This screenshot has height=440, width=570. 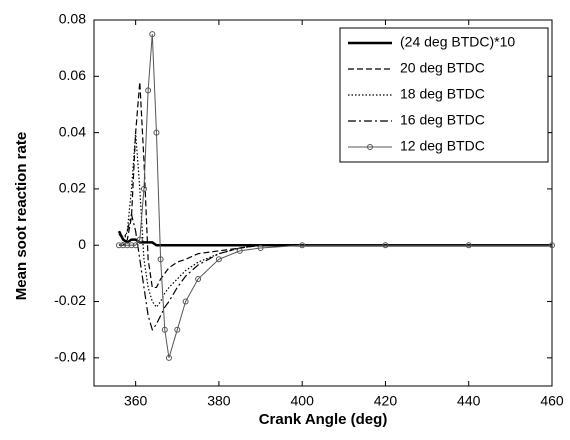 I want to click on legend-label: 16 deg BTDC, so click(x=442, y=120).